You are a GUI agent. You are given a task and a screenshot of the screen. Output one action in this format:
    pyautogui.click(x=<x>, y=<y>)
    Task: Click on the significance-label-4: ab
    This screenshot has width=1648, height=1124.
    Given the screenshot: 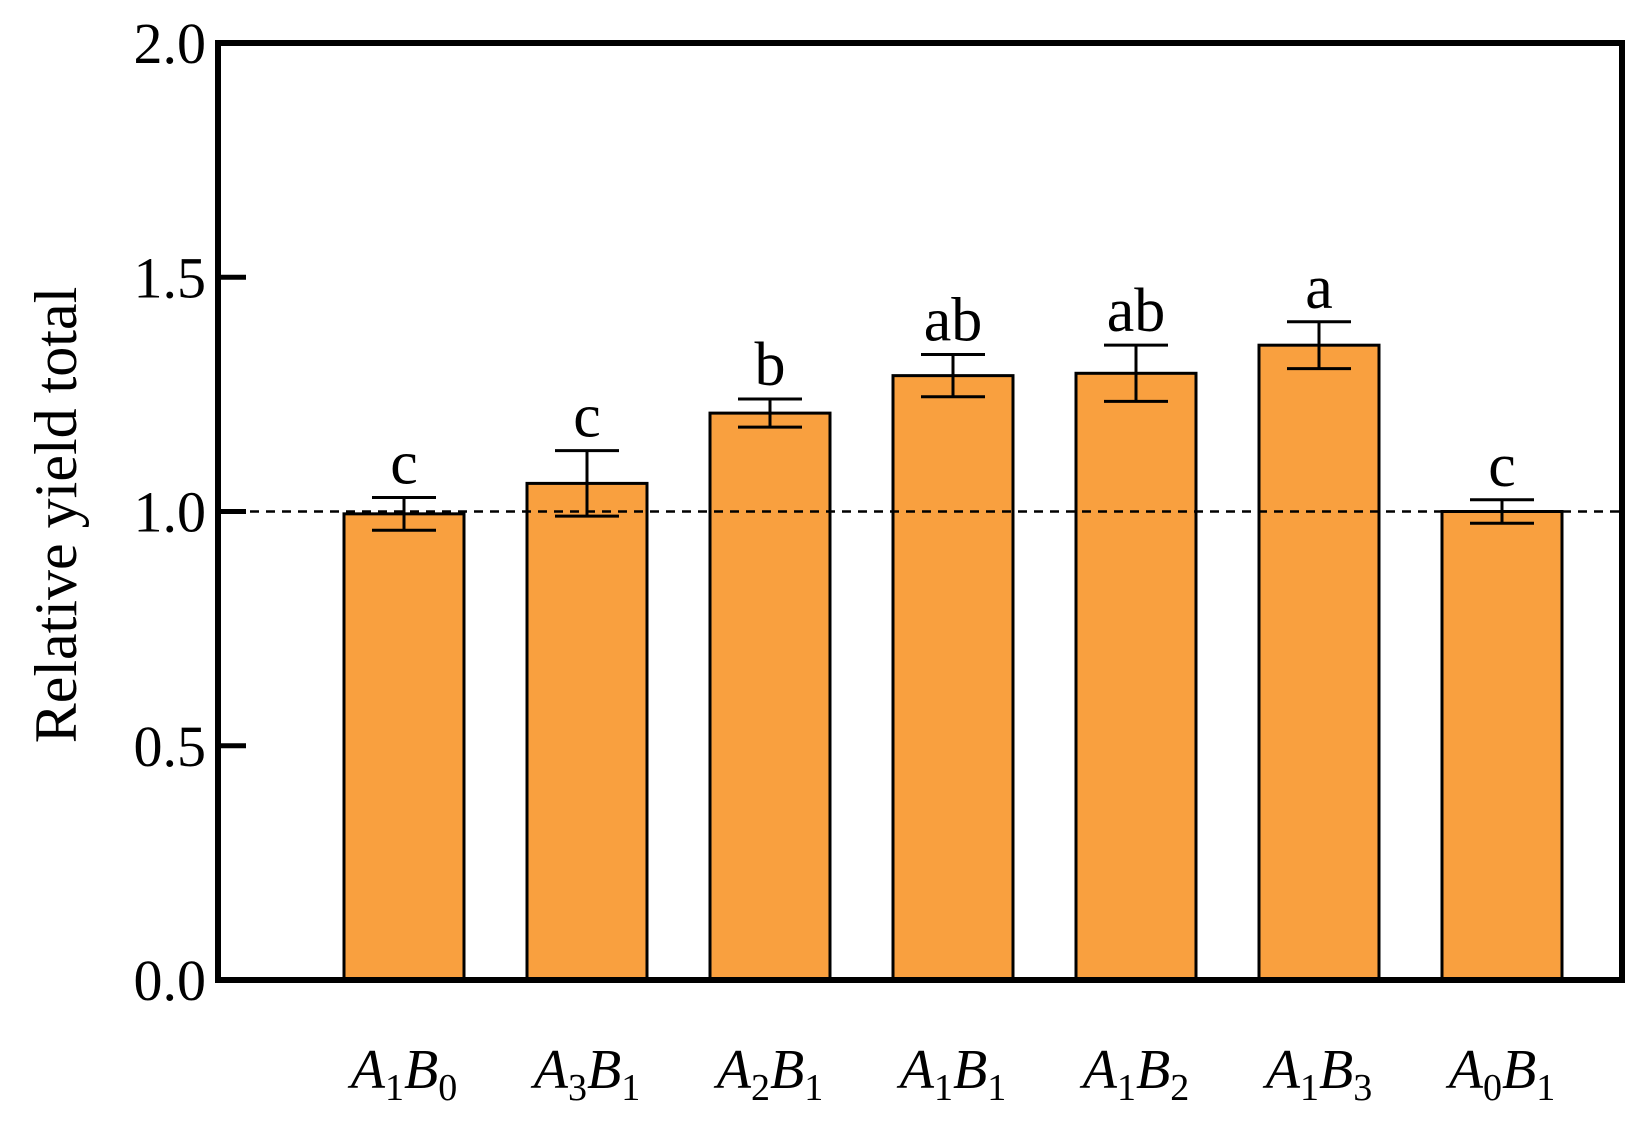 What is the action you would take?
    pyautogui.click(x=953, y=321)
    